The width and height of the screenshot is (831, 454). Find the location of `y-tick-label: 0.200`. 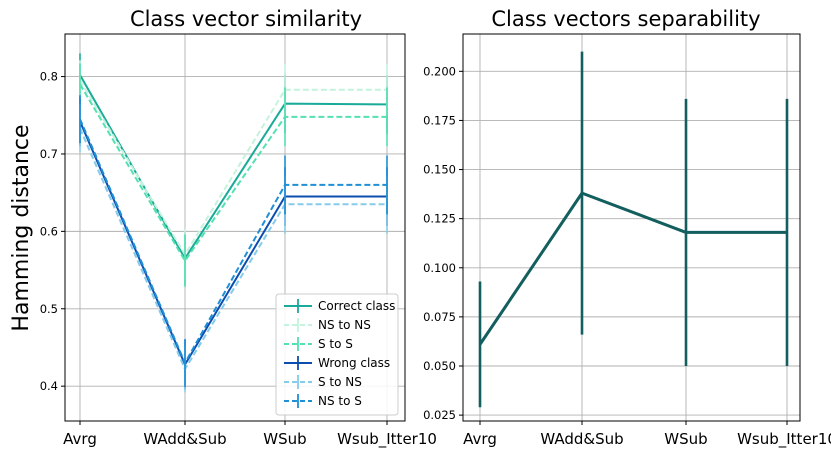

y-tick-label: 0.200 is located at coordinates (439, 71).